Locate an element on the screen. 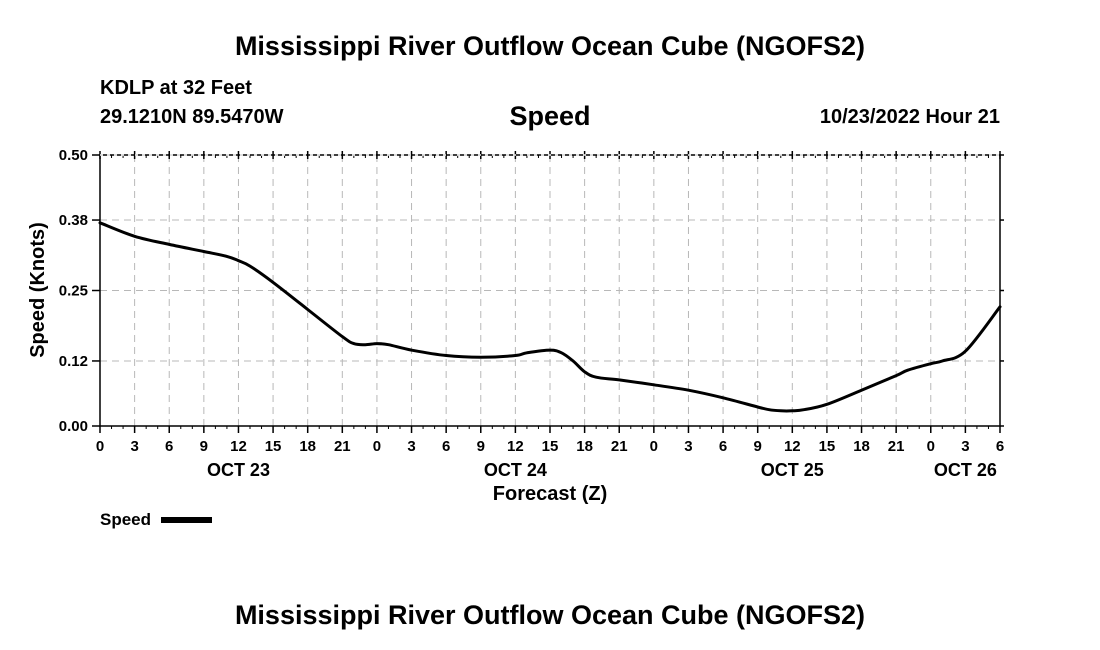  x-date-label: OCT 23 is located at coordinates (238, 470).